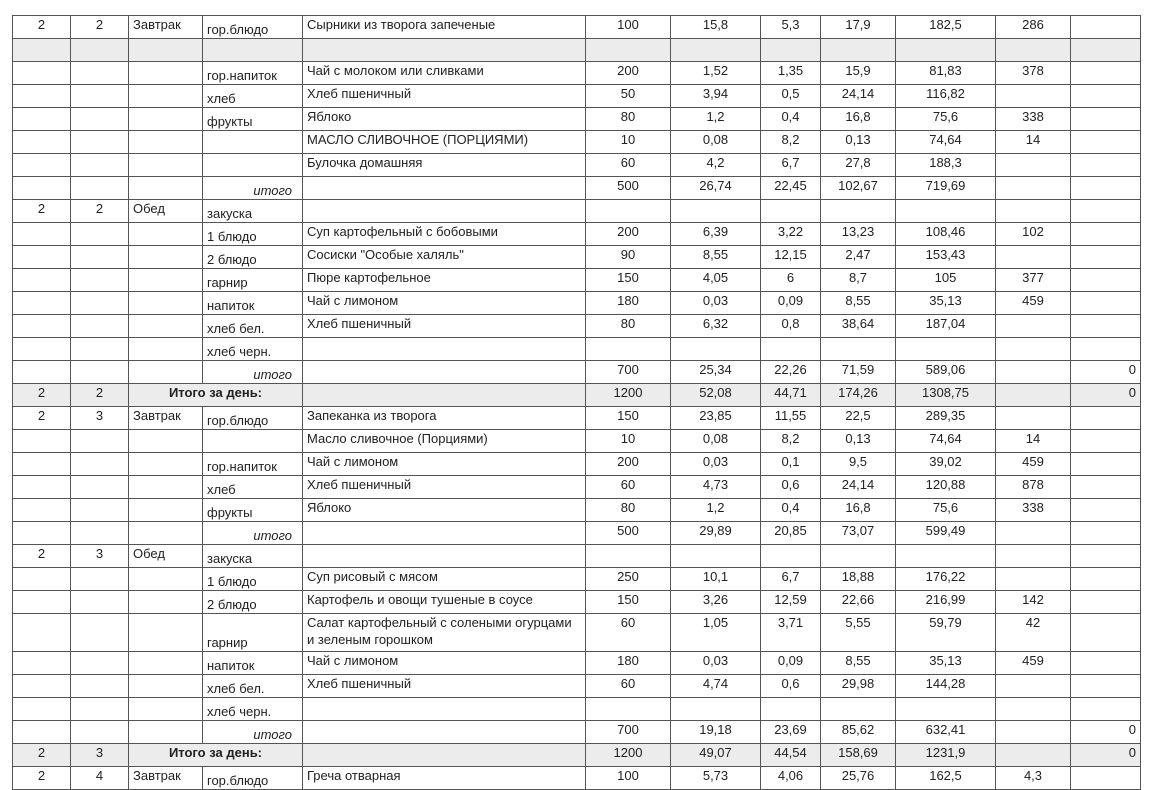 This screenshot has height=790, width=1154. What do you see at coordinates (790, 418) in the screenshot?
I see `fat-cell: 11,55` at bounding box center [790, 418].